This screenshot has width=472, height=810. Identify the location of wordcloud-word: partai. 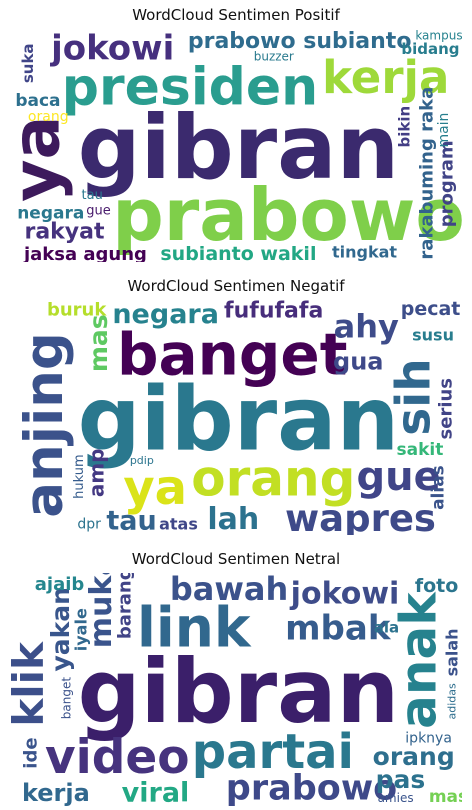
(273, 752).